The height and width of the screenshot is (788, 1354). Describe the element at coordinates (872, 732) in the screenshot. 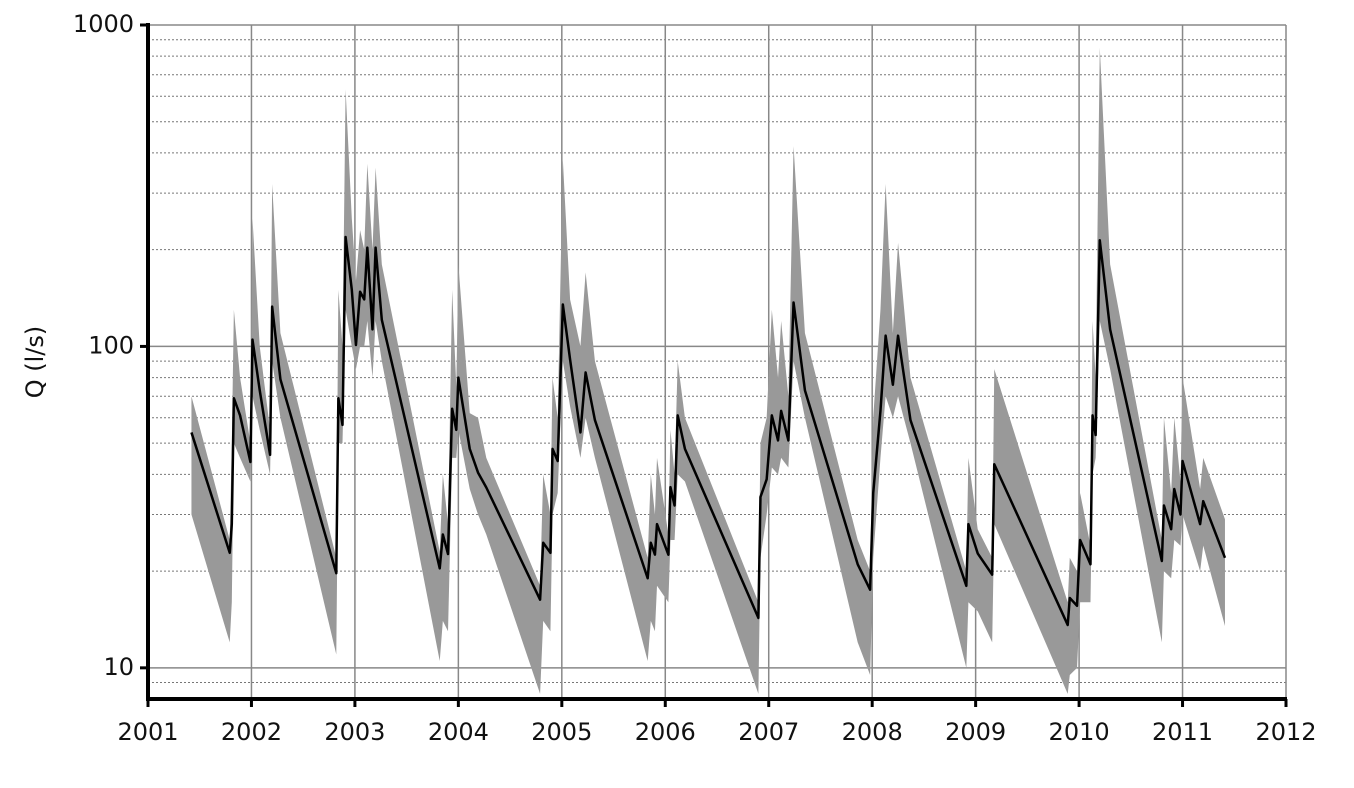

I see `x-tick-label: 2008` at that location.